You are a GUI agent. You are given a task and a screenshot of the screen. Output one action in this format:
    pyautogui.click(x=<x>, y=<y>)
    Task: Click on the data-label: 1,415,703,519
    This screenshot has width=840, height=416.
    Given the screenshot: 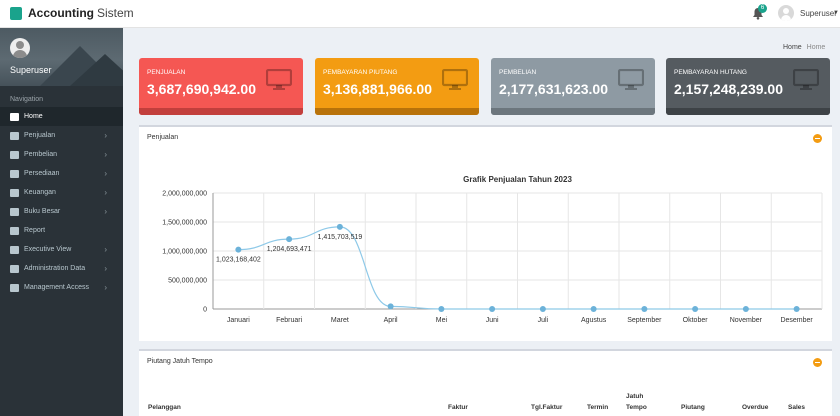 What is the action you would take?
    pyautogui.click(x=339, y=237)
    